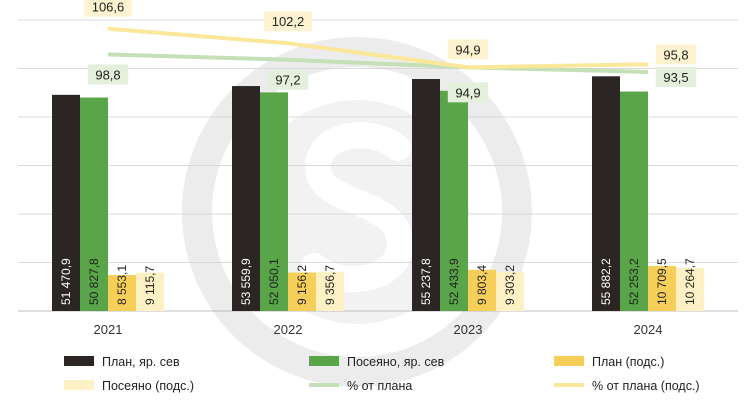  What do you see at coordinates (330, 285) in the screenshot?
I see `bar-value-label: 9 356,7` at bounding box center [330, 285].